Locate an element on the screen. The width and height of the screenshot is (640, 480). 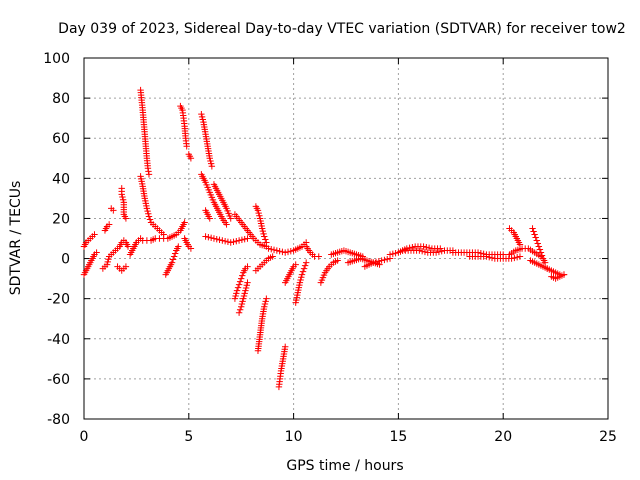
y-tick-label: 100 is located at coordinates (56, 59).